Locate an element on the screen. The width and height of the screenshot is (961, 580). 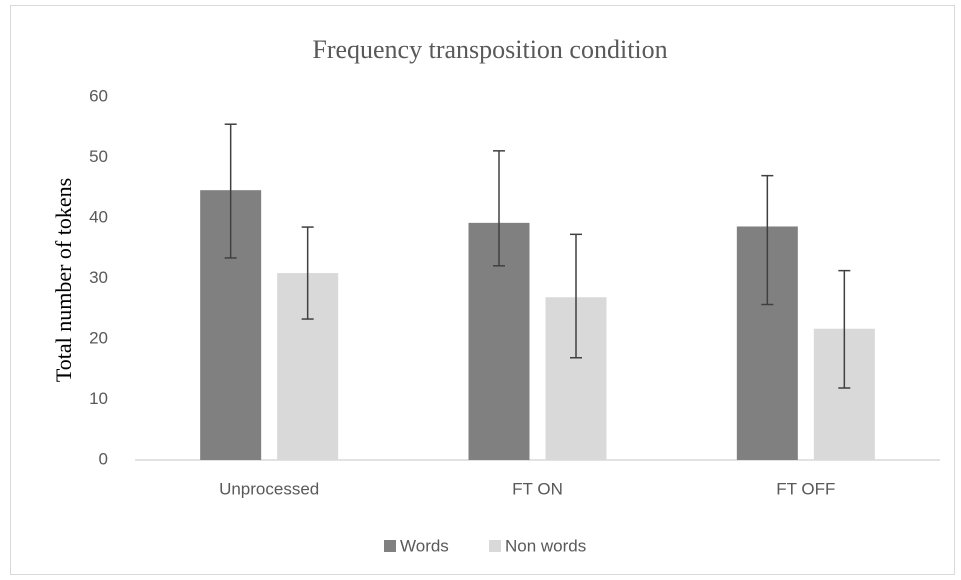
x-tick-label: Unprocessed is located at coordinates (269, 488).